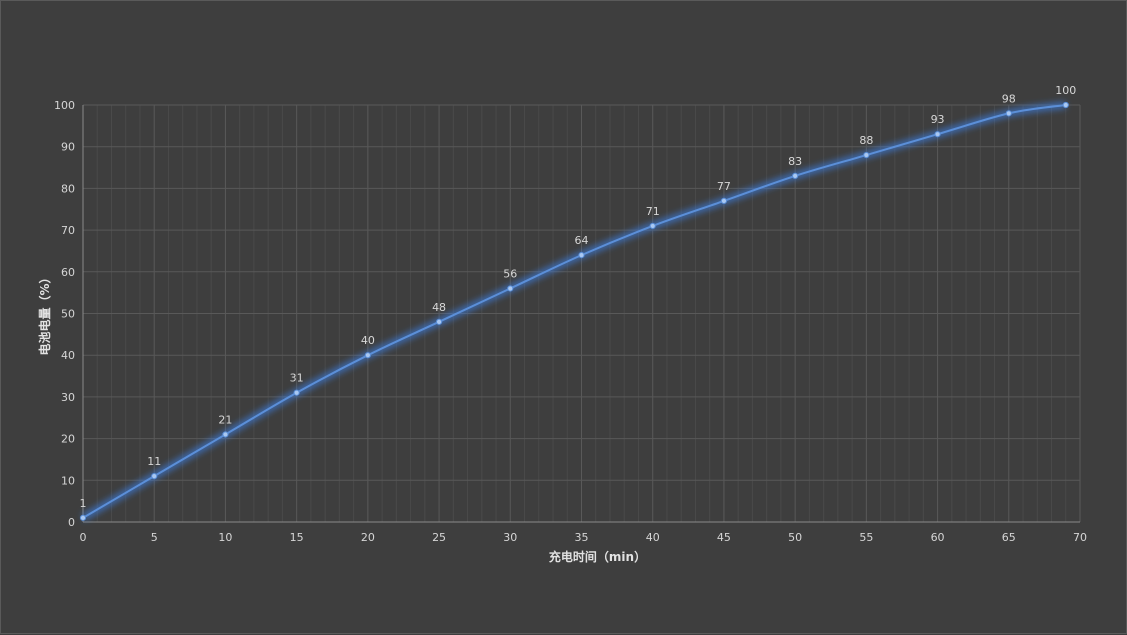 This screenshot has width=1127, height=635. What do you see at coordinates (1065, 90) in the screenshot?
I see `data-label: 100` at bounding box center [1065, 90].